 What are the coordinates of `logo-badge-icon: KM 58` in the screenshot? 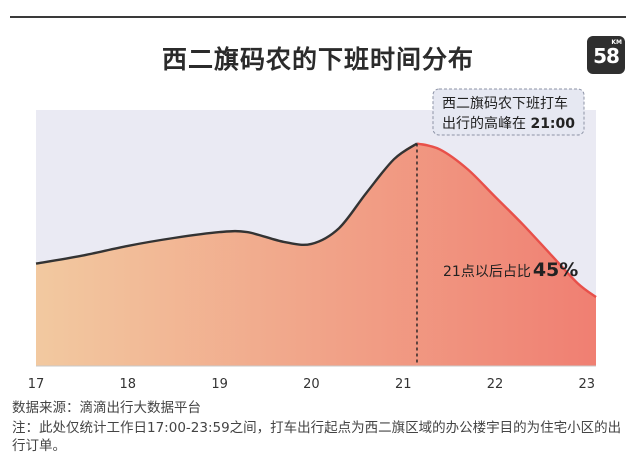 It's located at (606, 55).